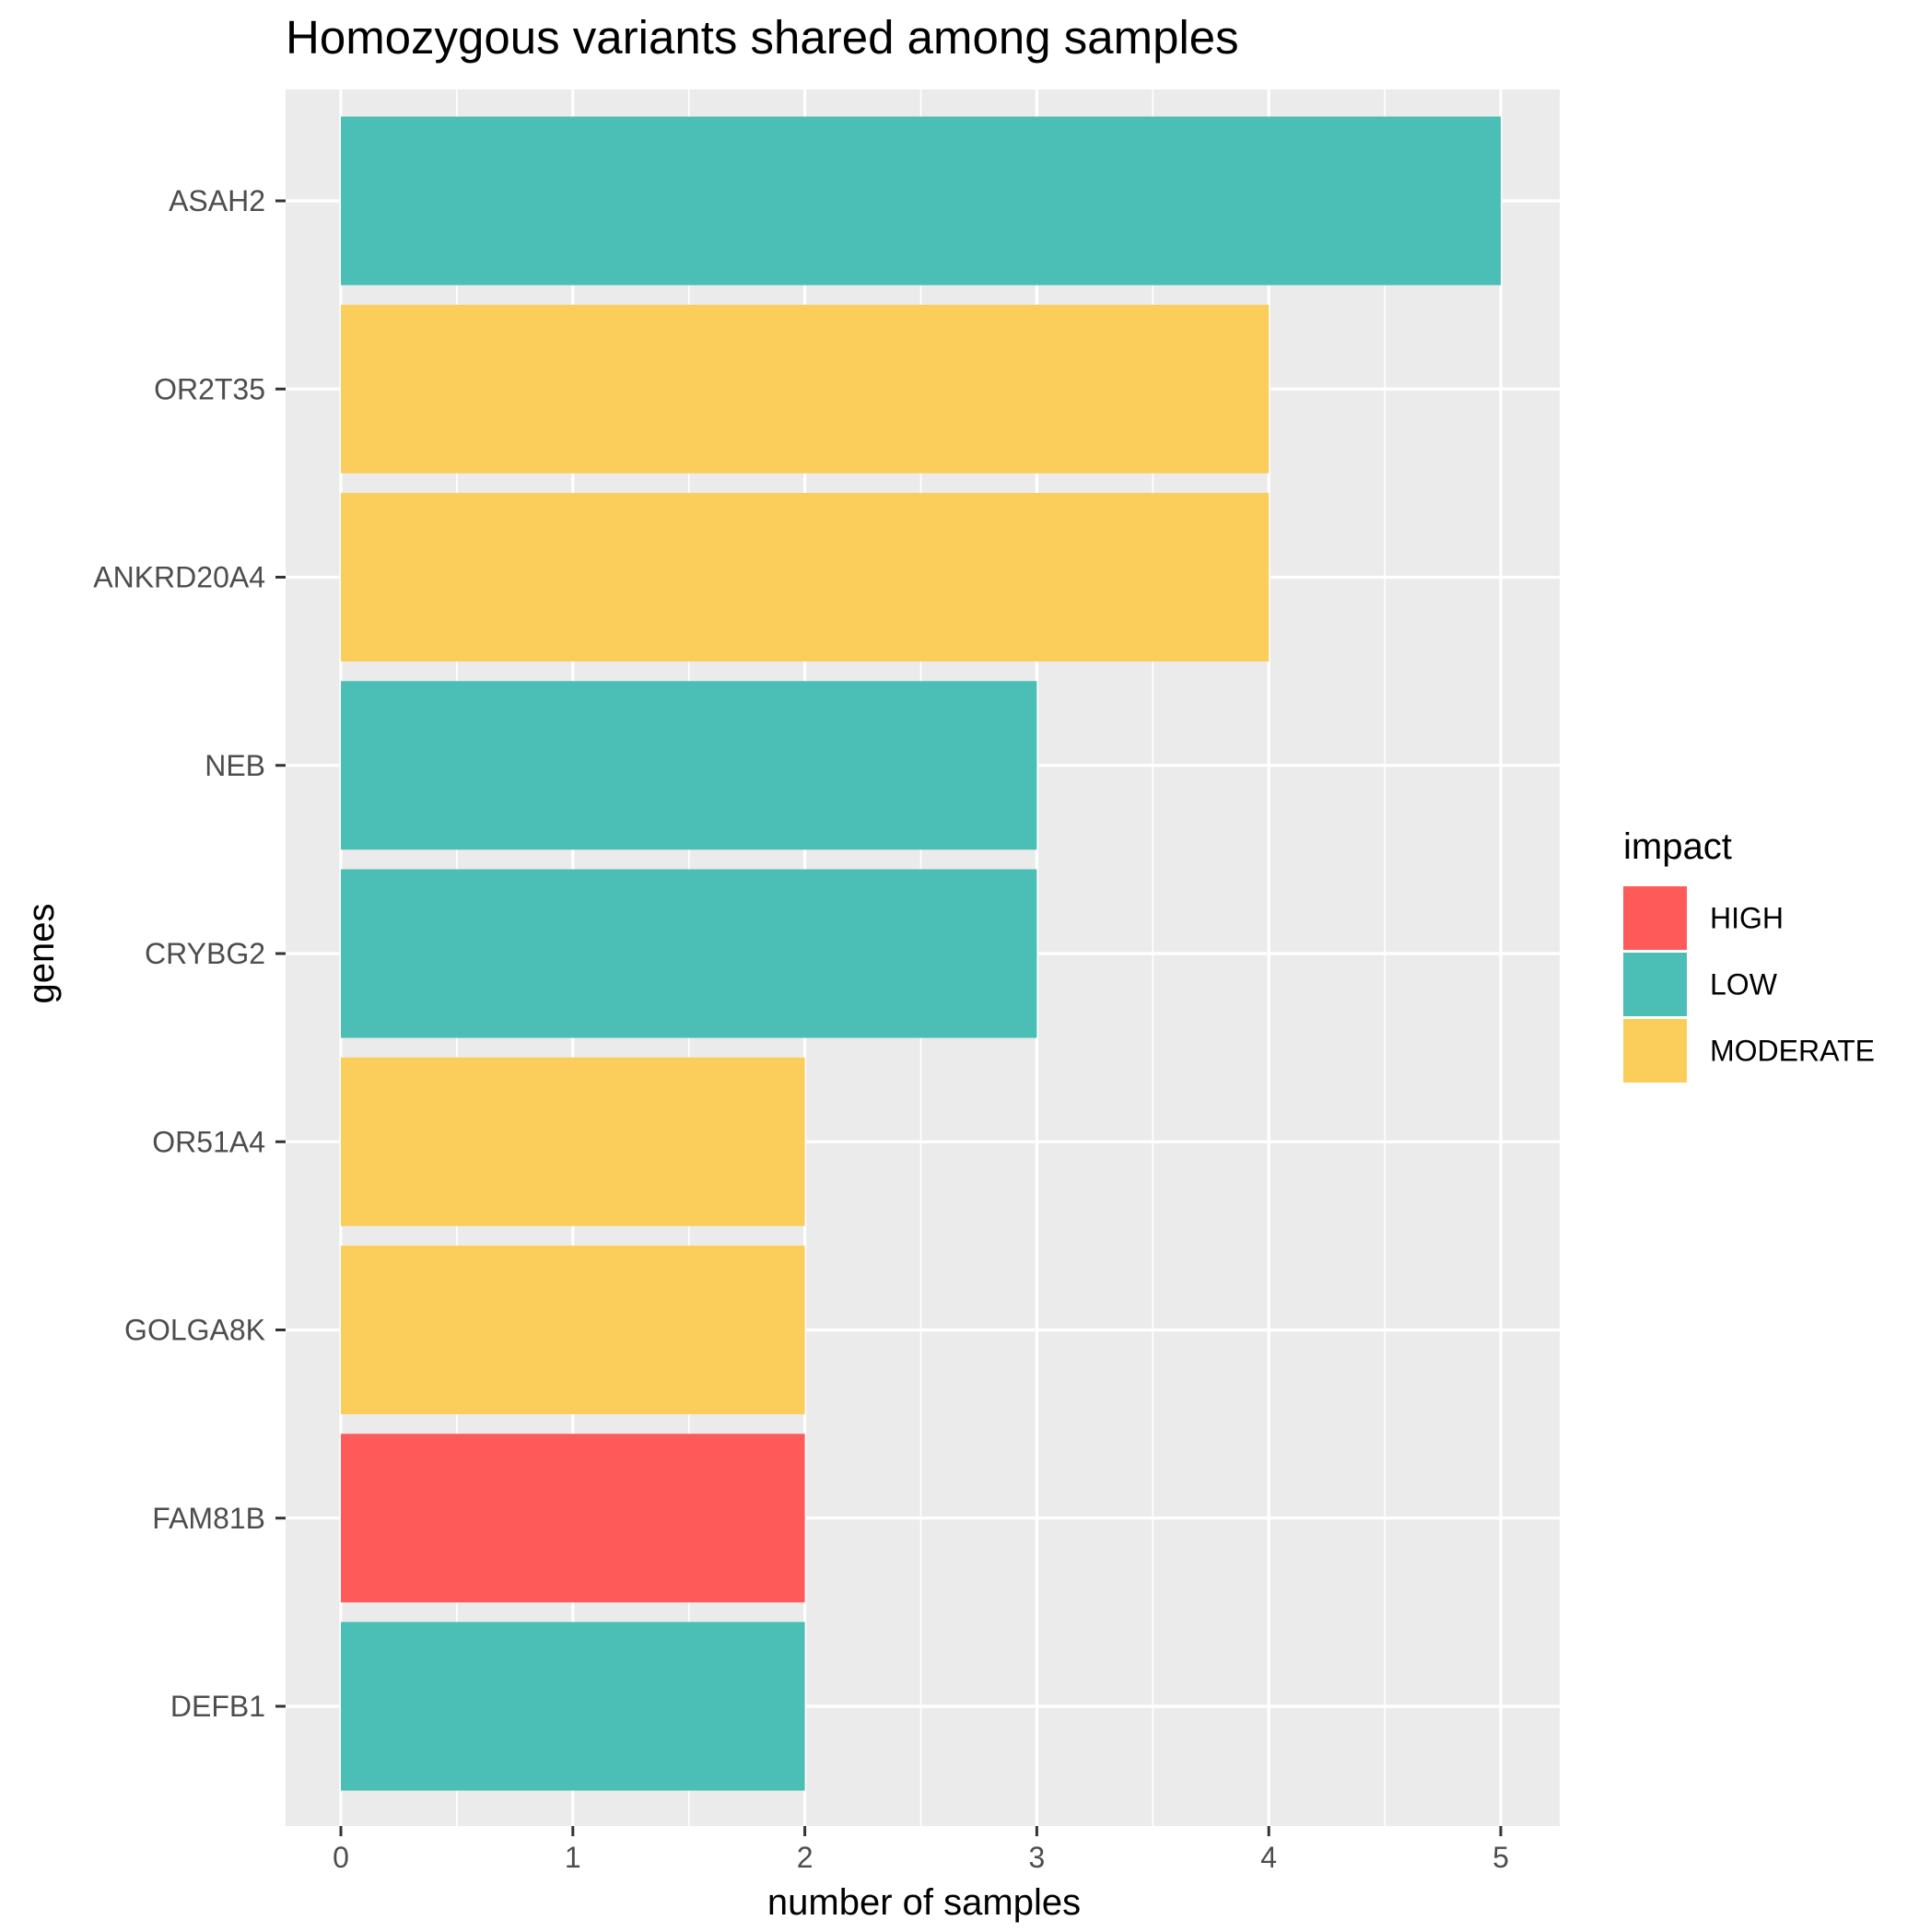  Describe the element at coordinates (805, 389) in the screenshot. I see `bar-or2t35` at that location.